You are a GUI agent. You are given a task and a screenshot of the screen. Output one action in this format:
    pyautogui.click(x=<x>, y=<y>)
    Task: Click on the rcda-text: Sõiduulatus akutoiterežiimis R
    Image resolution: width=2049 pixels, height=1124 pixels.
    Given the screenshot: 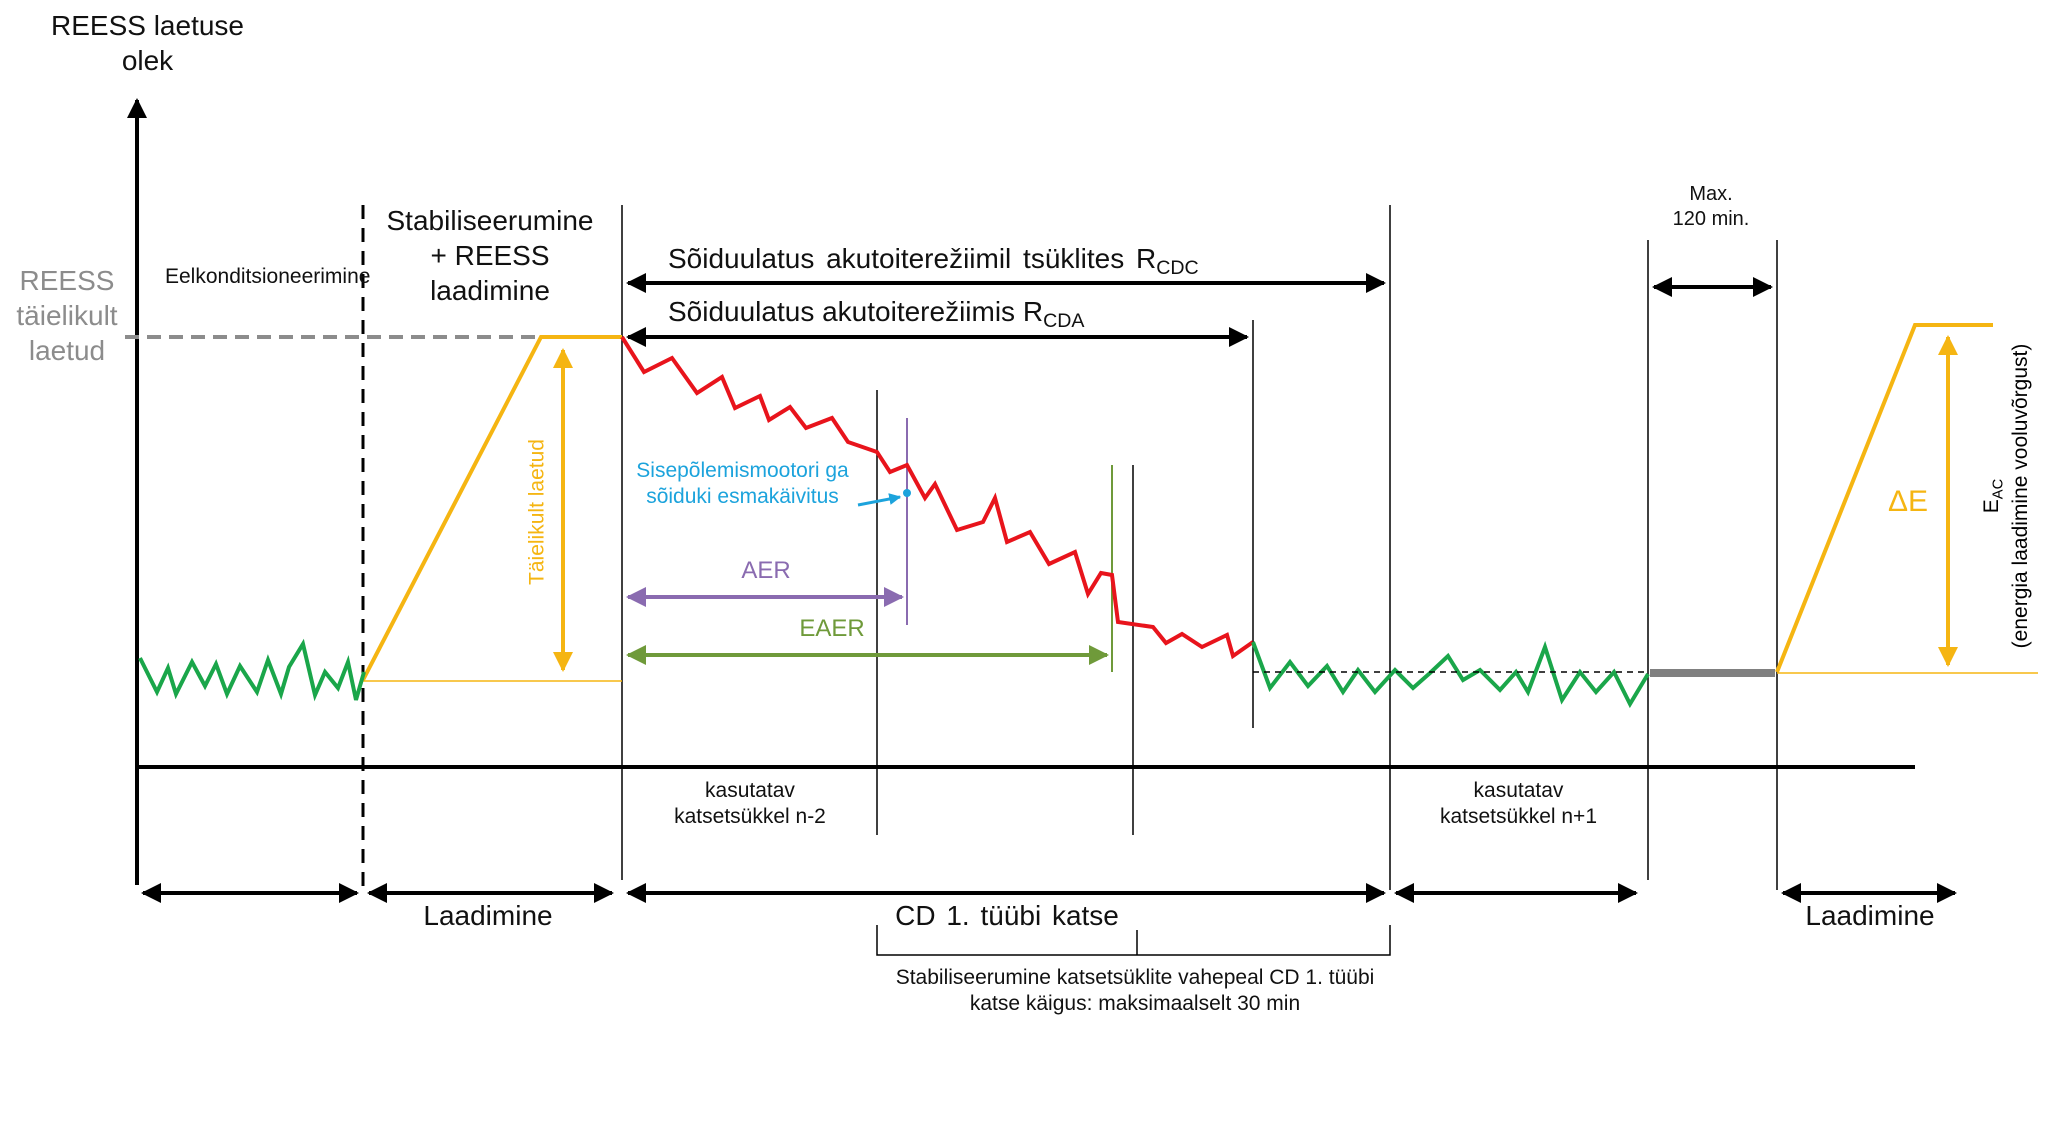 What is the action you would take?
    pyautogui.click(x=856, y=311)
    